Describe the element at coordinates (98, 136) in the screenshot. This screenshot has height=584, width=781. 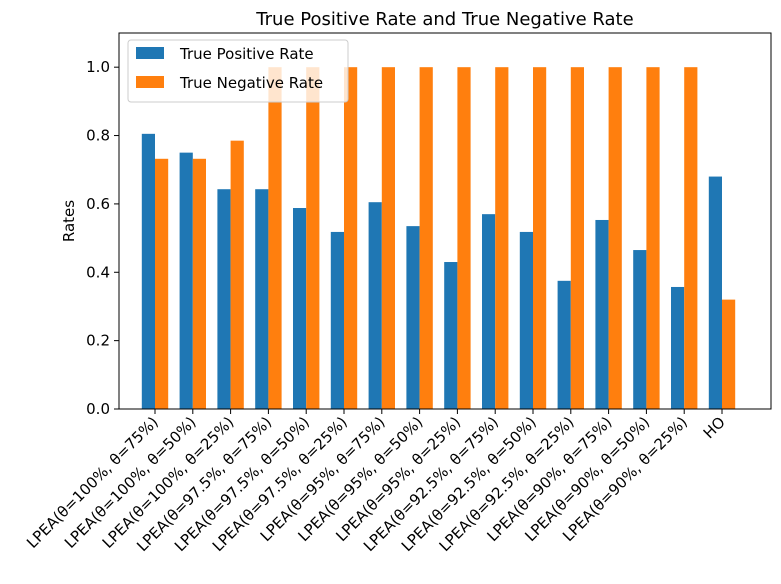
I see `y-tick-label: 0.8` at that location.